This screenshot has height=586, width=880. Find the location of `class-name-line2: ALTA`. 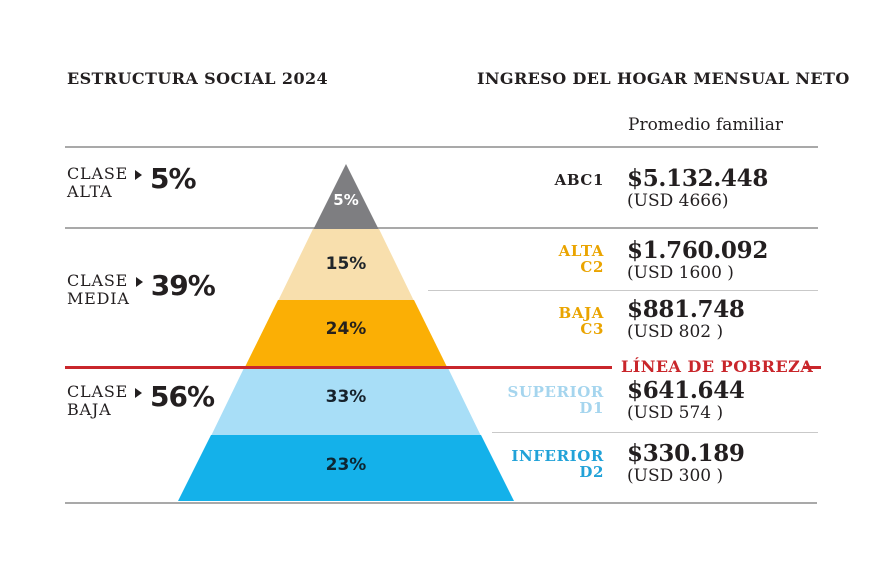

class-name-line2: ALTA is located at coordinates (90, 191).